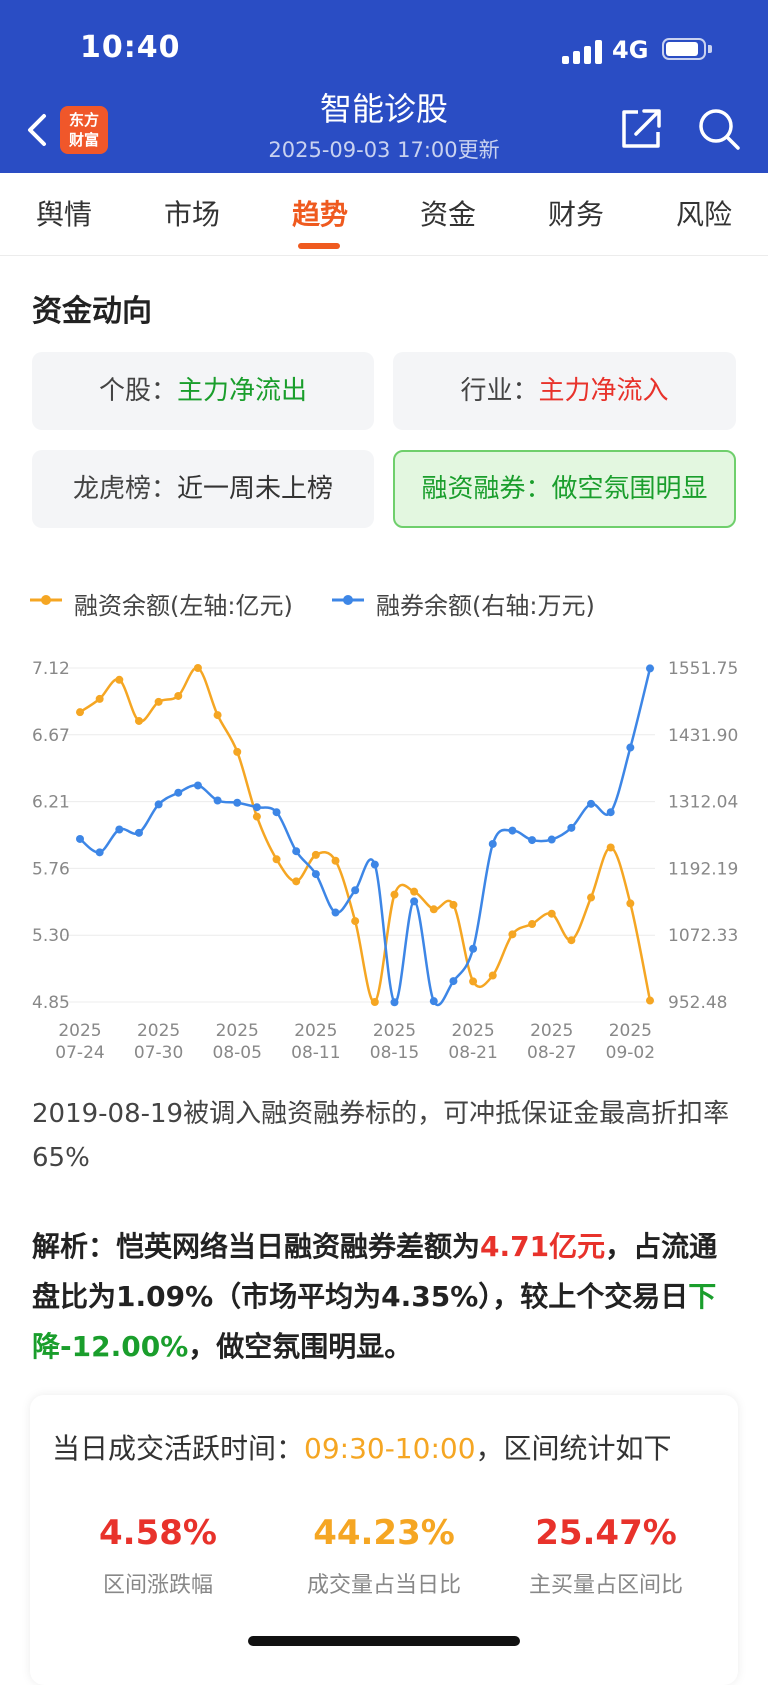  I want to click on app-header: 10:40 4G 东方 财富 智能诊股 2025-09-03 17:00更新, so click(384, 86).